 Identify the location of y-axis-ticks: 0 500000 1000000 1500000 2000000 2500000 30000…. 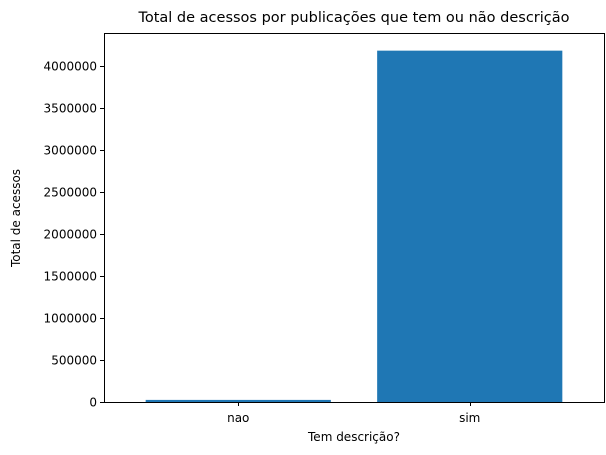
(74, 235).